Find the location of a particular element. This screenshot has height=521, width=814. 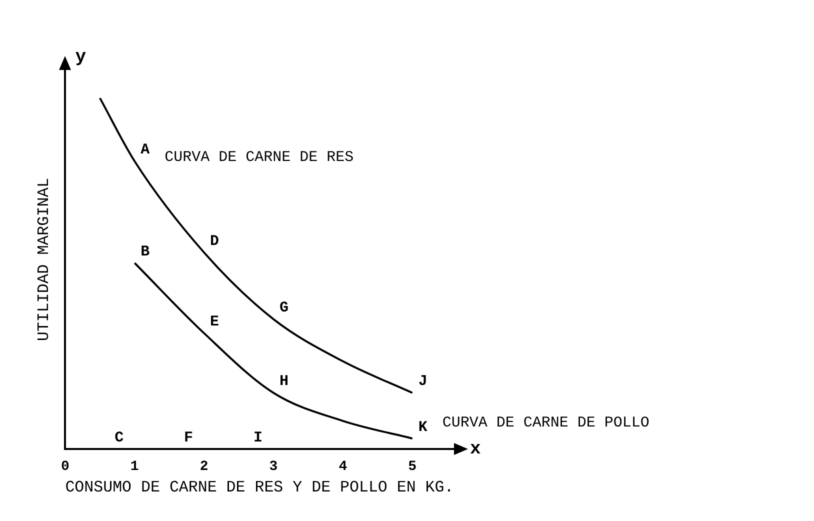

text: y is located at coordinates (80, 58).